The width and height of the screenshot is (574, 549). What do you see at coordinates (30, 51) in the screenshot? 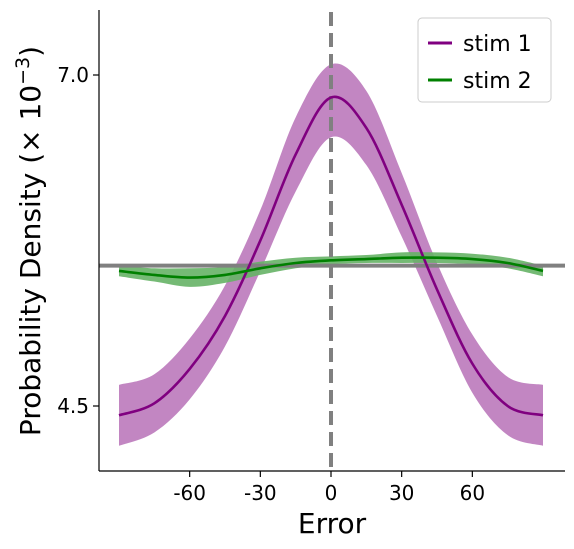
I see `y-axis-title-close: )` at bounding box center [30, 51].